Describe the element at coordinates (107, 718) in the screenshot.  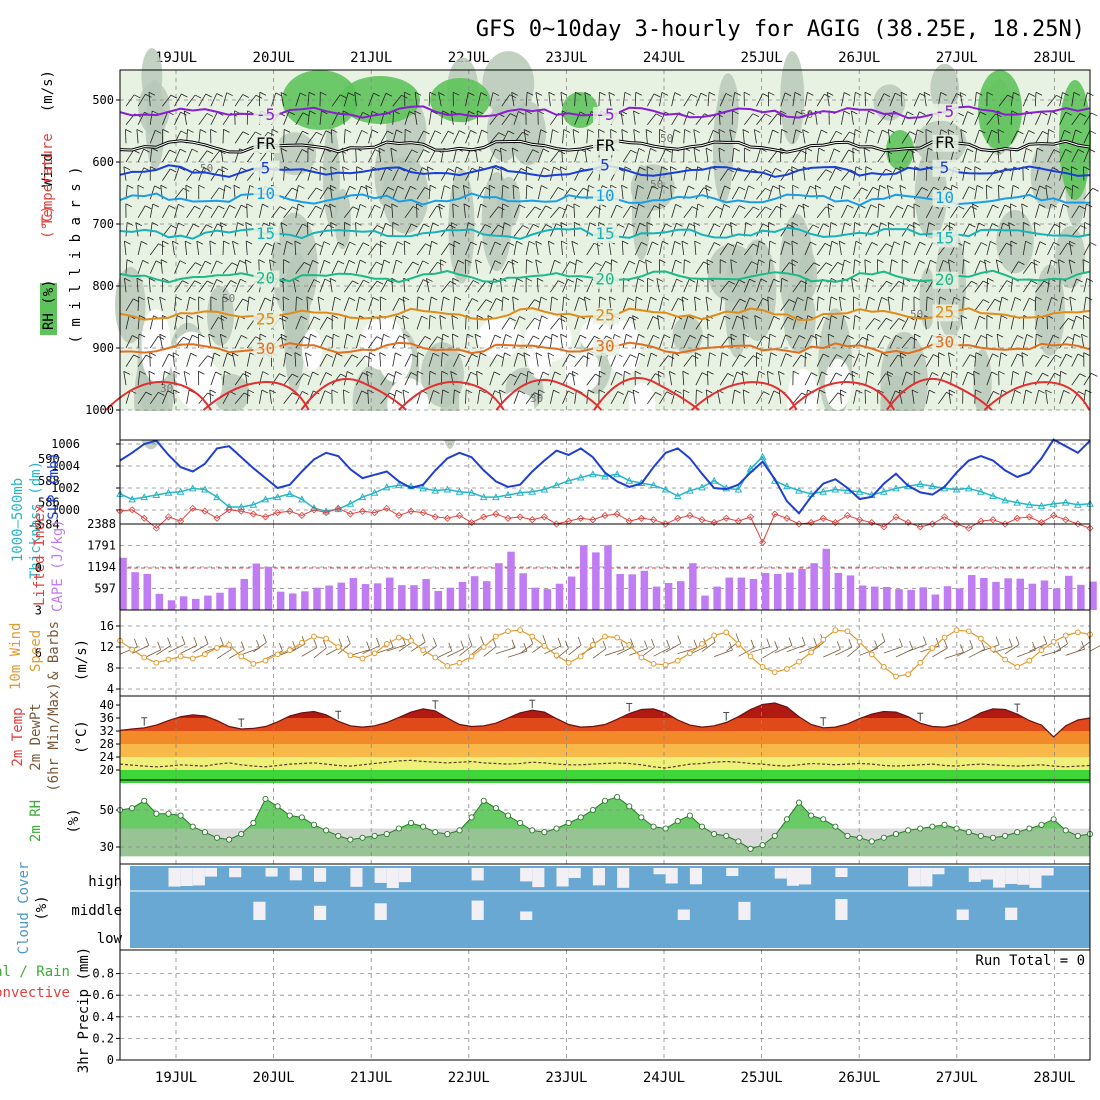
I see `temp-tick-label: 36` at that location.